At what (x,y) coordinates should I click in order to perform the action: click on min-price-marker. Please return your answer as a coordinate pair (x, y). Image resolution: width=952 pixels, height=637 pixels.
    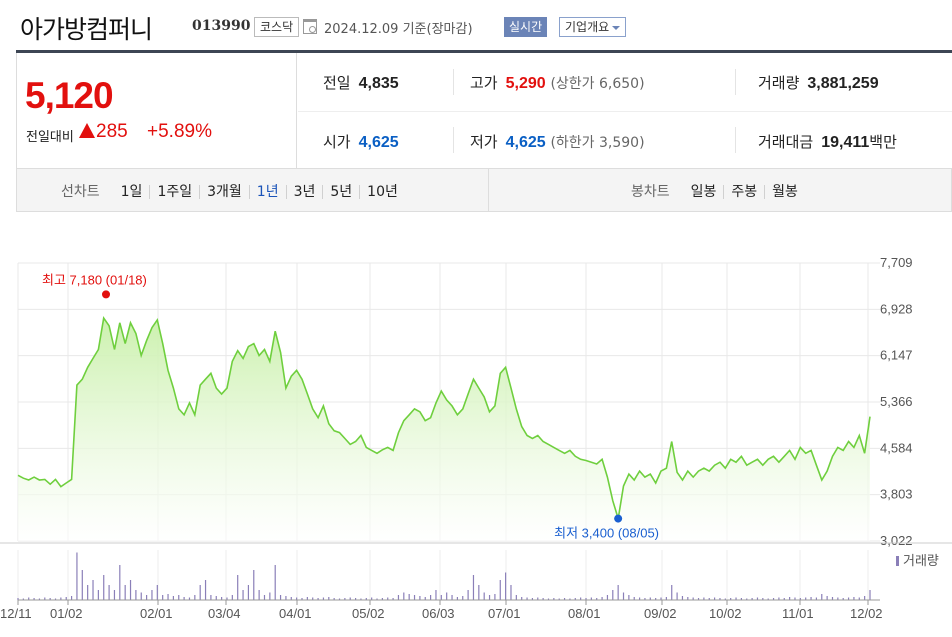
    Looking at the image, I should click on (618, 518).